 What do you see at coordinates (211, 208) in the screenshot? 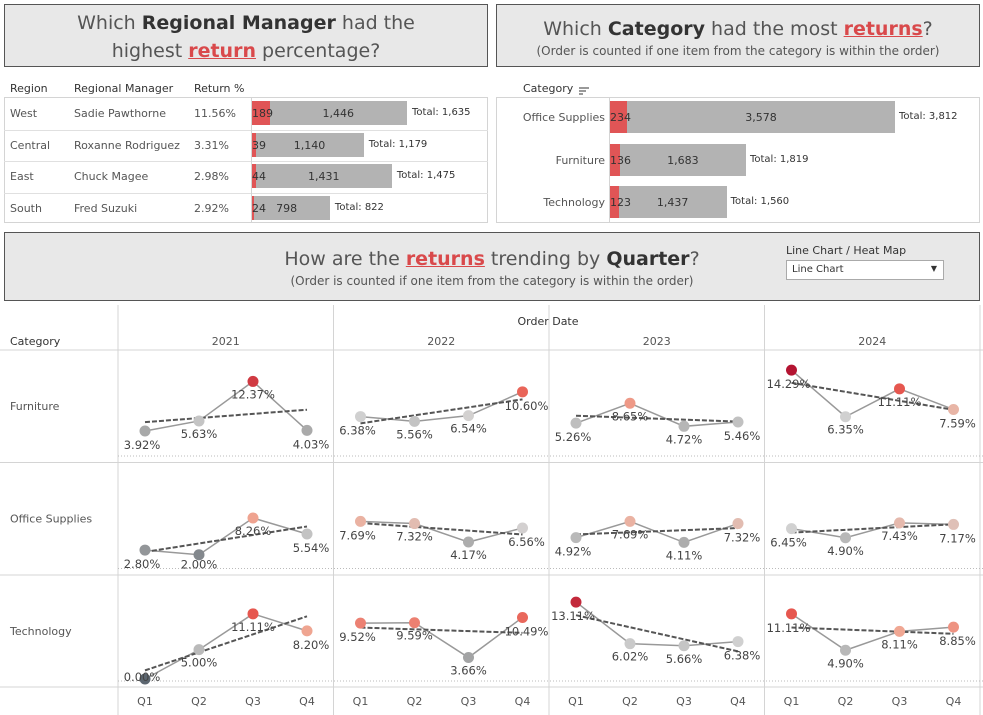
I see `return-pct-cell: 2.92%` at bounding box center [211, 208].